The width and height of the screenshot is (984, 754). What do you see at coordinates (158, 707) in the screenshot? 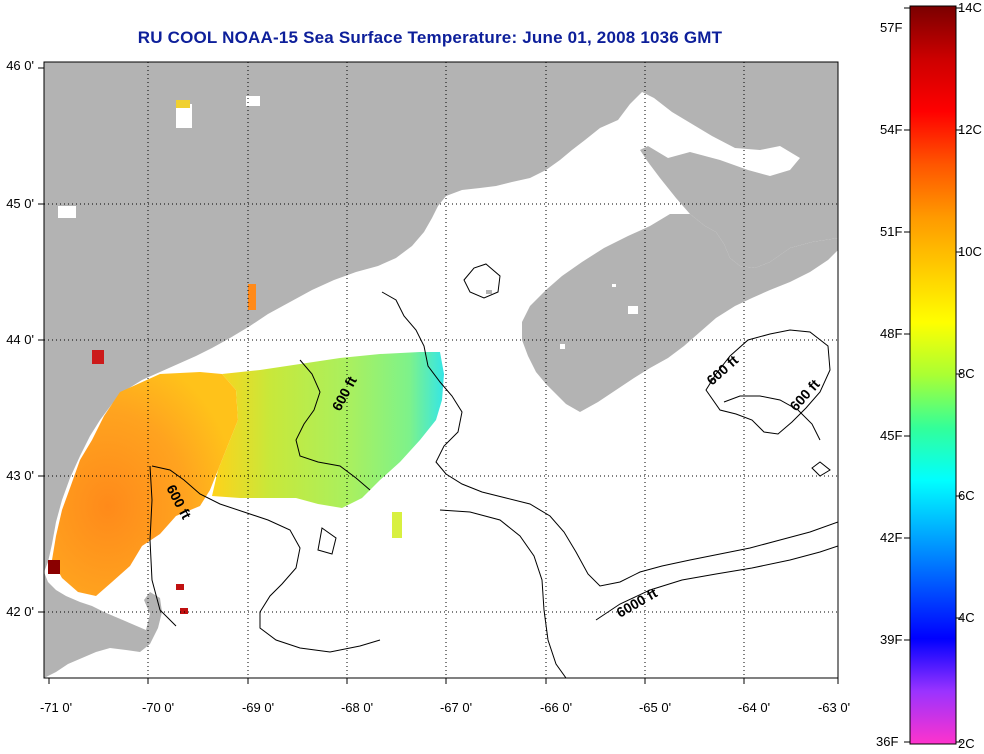
I see `lon-label: -70 0'` at bounding box center [158, 707].